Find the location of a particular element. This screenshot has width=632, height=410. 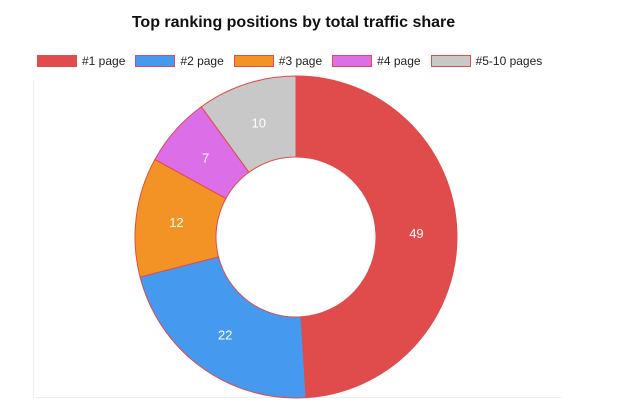

legend-label-5: #5-10 pages is located at coordinates (509, 61).